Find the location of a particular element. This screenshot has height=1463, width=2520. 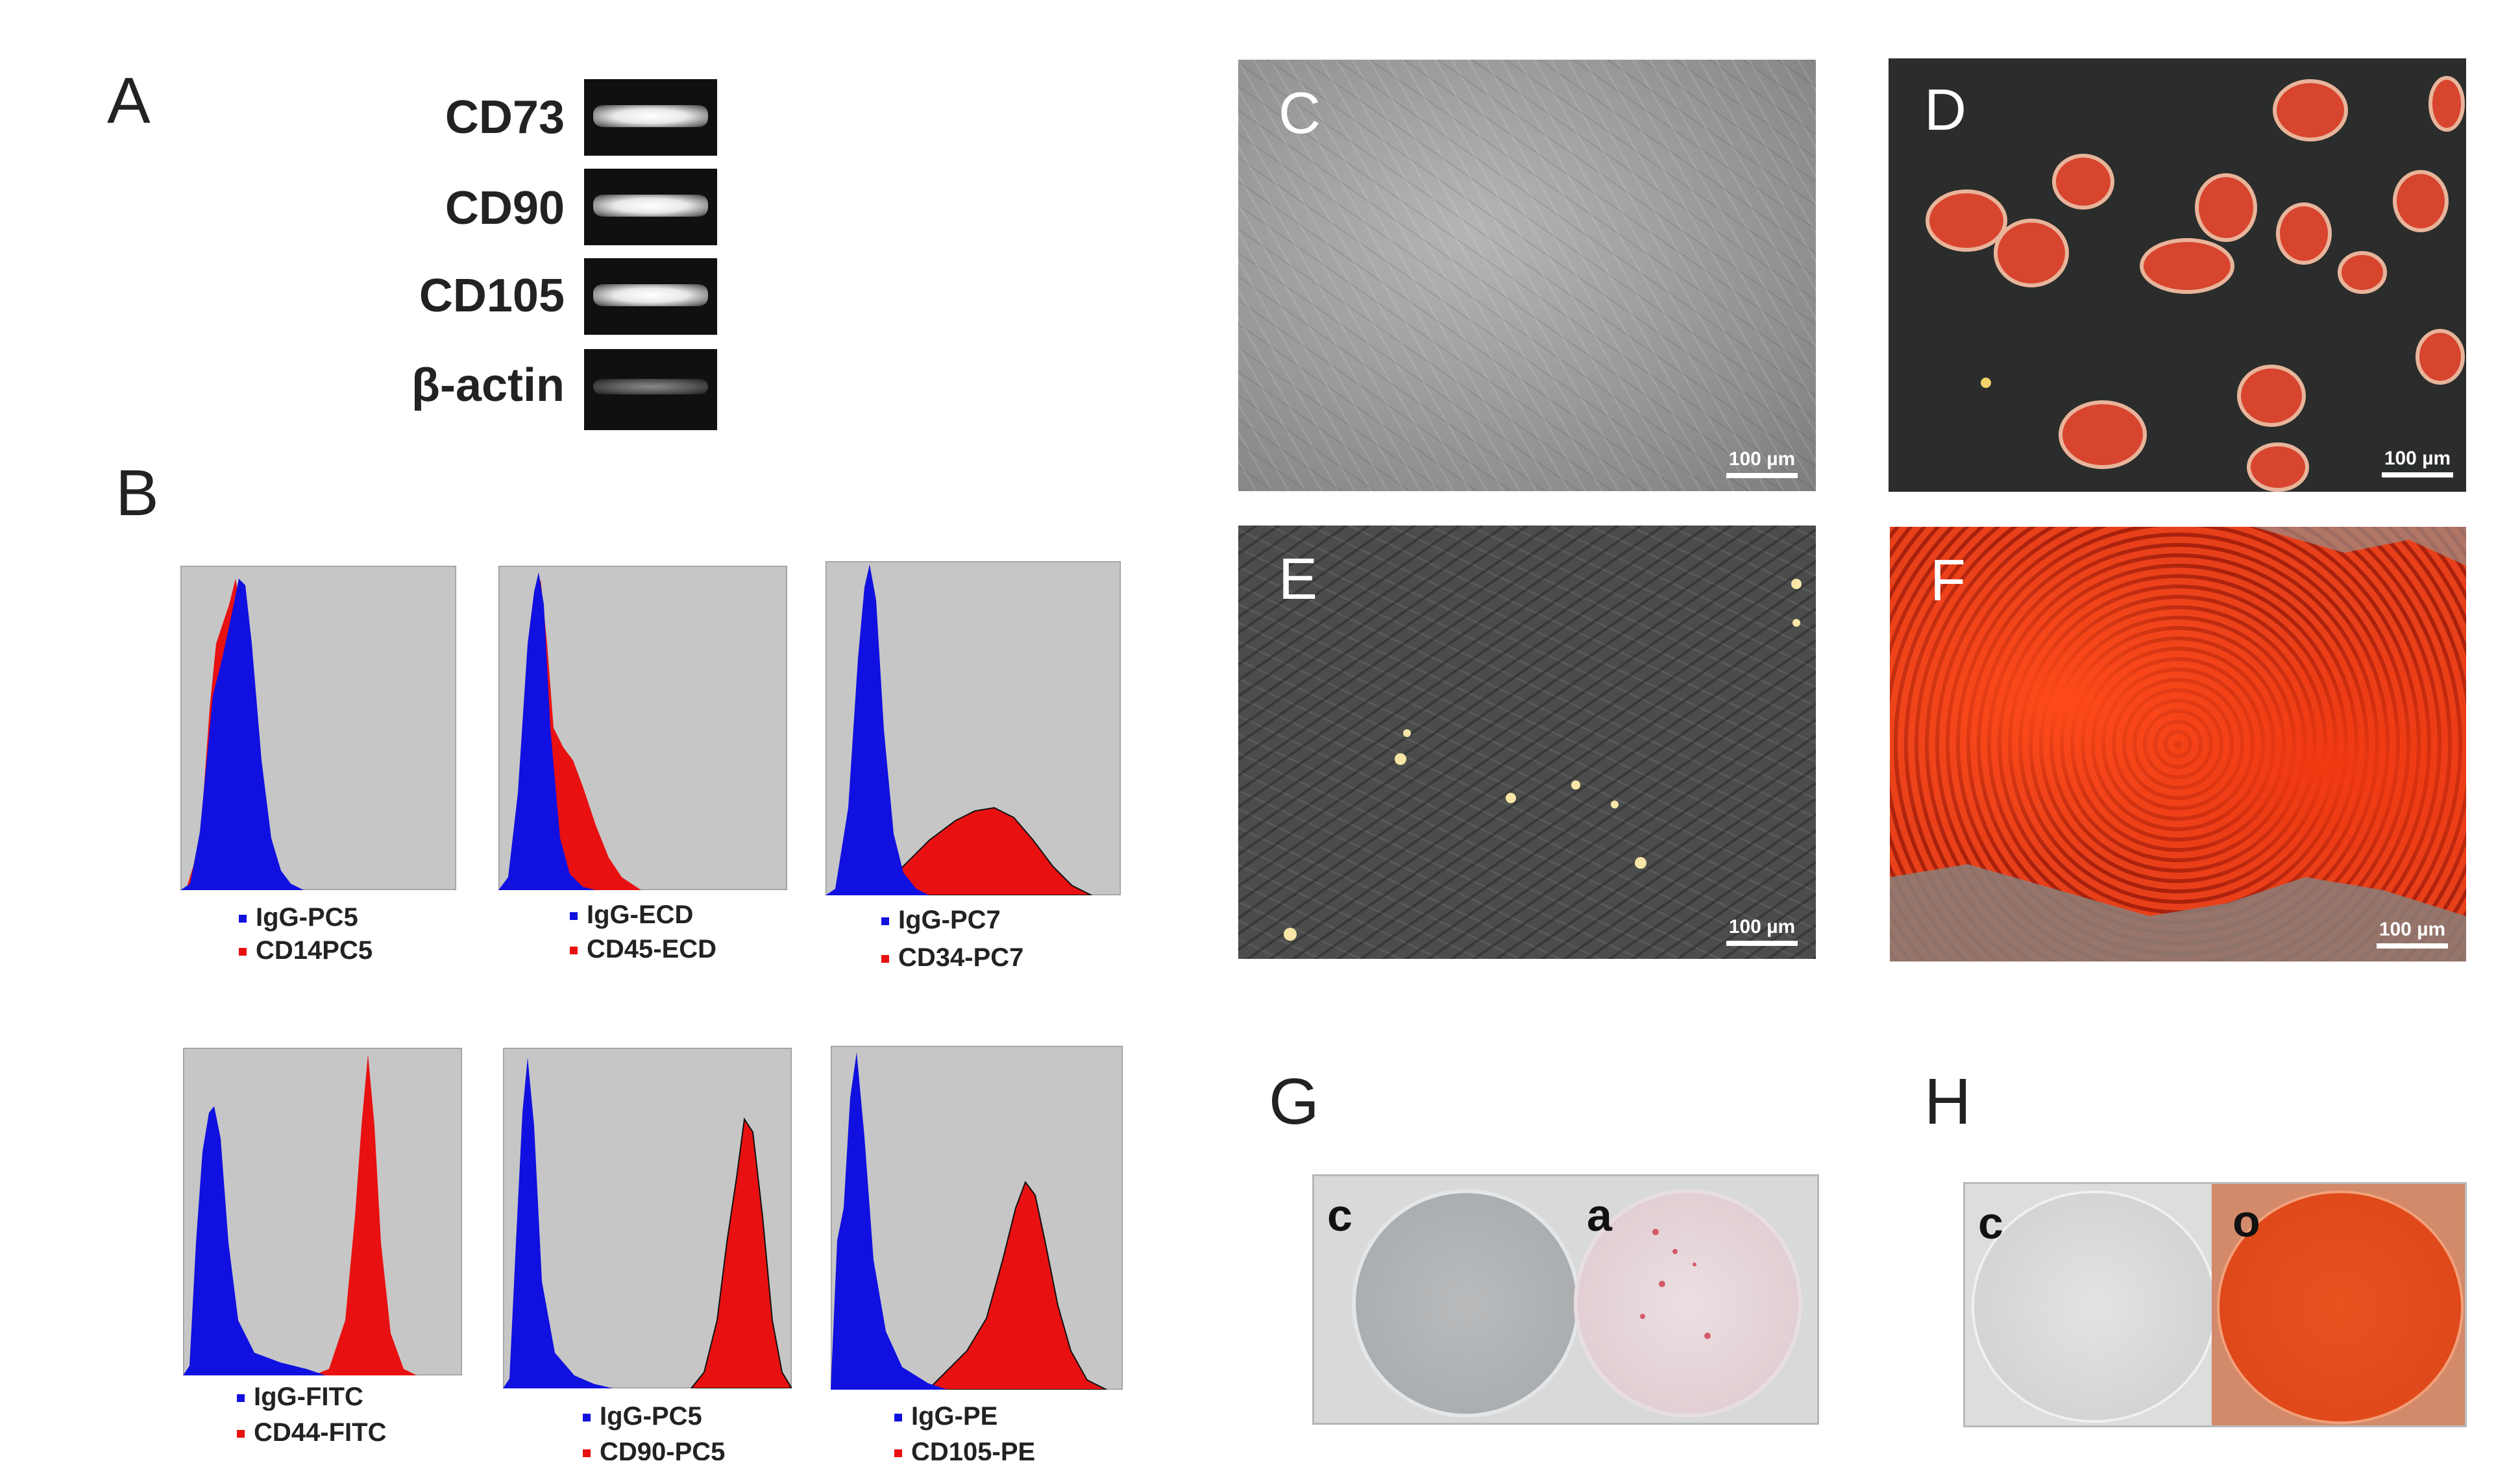

panel-label-g: G is located at coordinates (1294, 1101).